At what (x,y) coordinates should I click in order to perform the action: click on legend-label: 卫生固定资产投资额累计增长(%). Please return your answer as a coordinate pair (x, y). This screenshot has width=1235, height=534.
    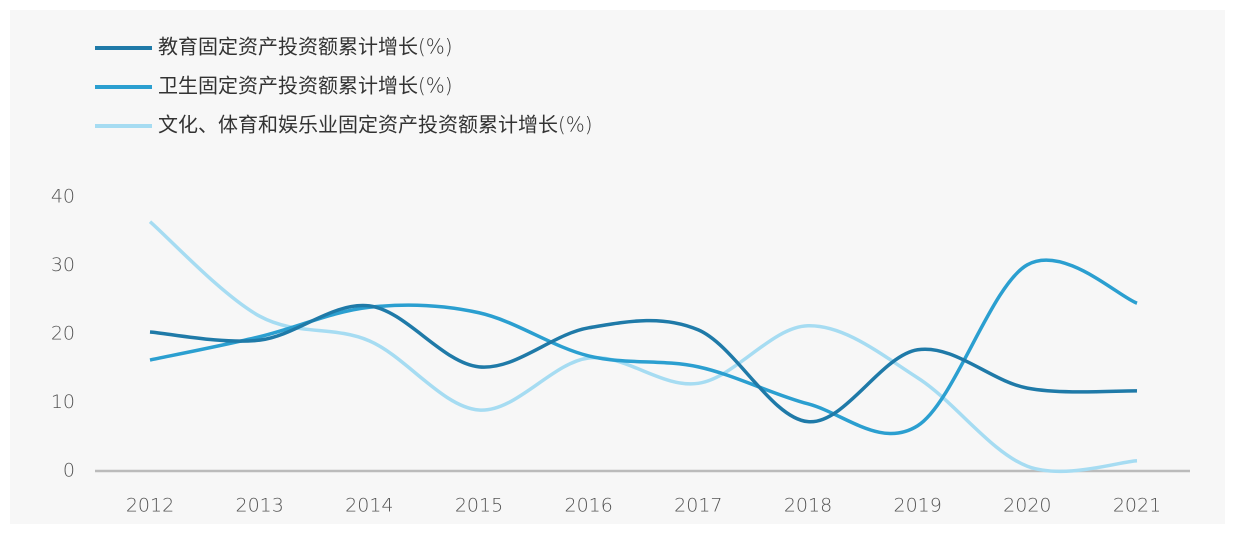
    Looking at the image, I should click on (305, 86).